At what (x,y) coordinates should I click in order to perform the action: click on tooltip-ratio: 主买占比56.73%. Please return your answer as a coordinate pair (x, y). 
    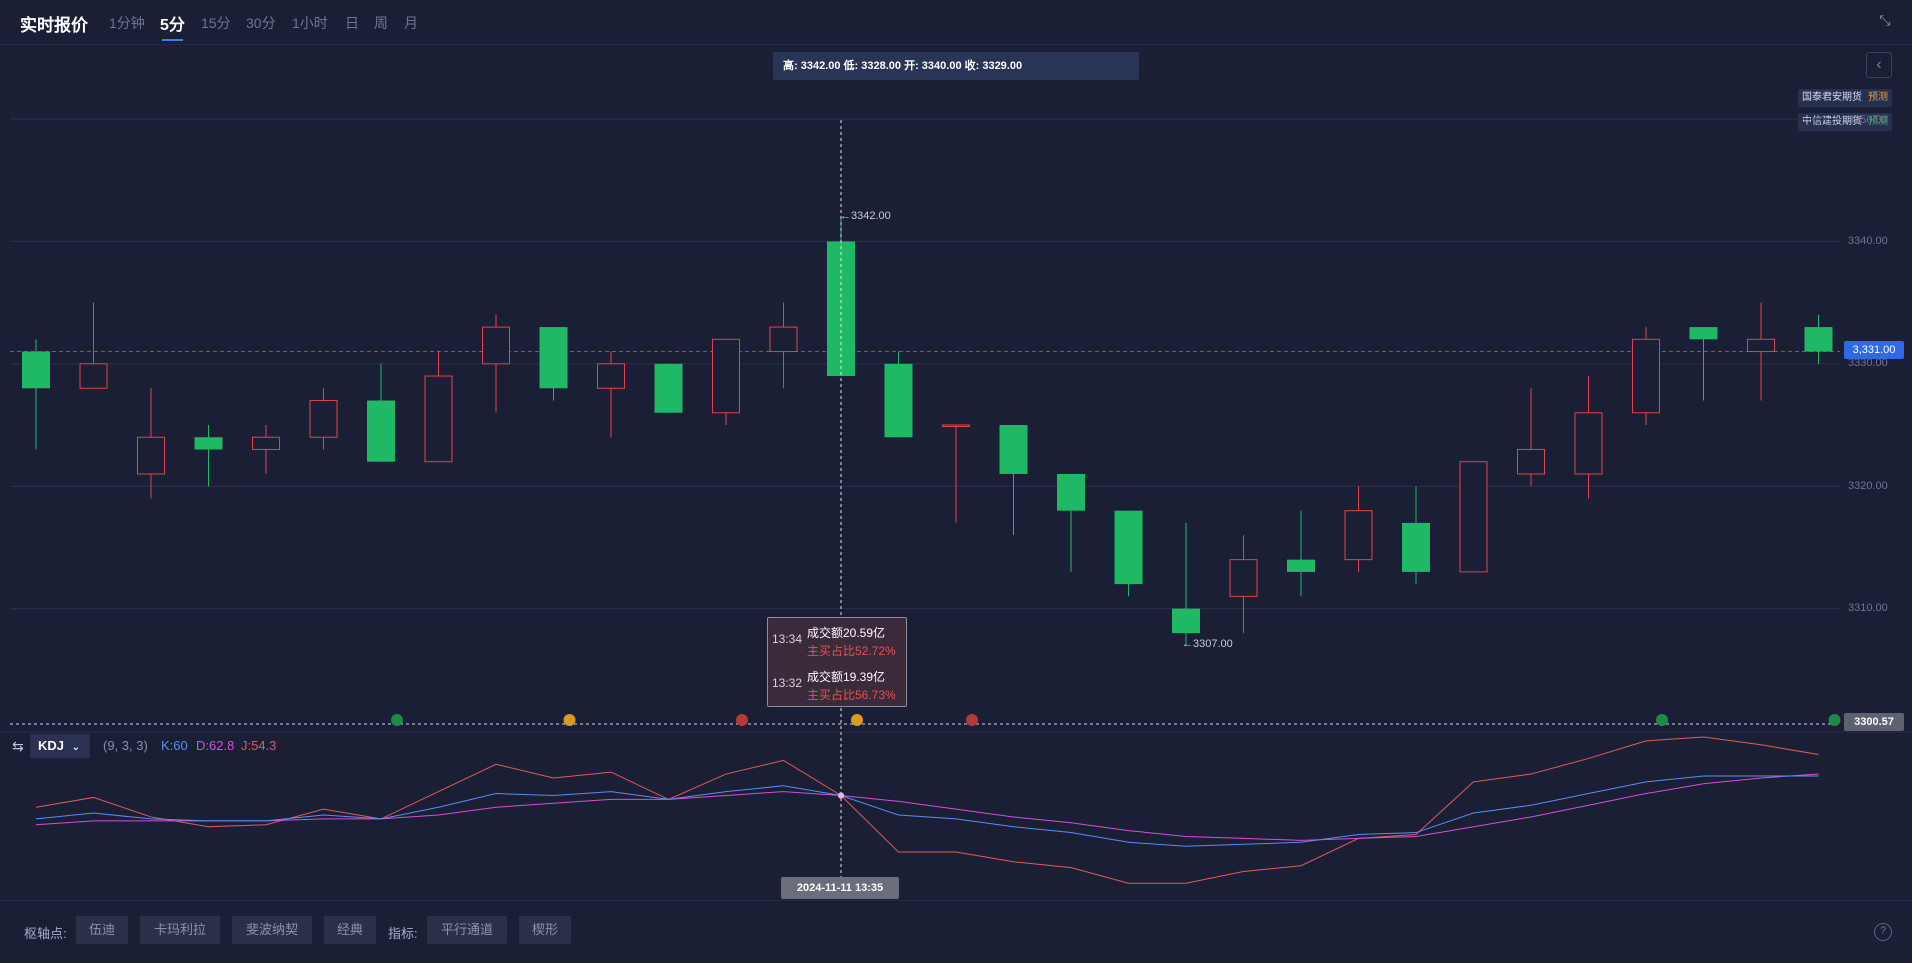
    Looking at the image, I should click on (851, 695).